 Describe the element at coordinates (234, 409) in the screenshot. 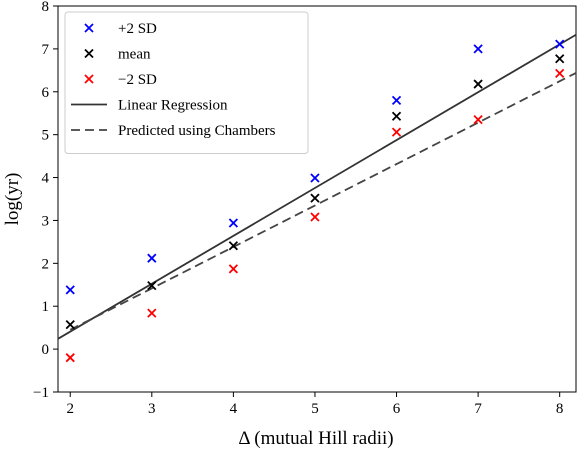

I see `x-tick-label-4: 4` at that location.